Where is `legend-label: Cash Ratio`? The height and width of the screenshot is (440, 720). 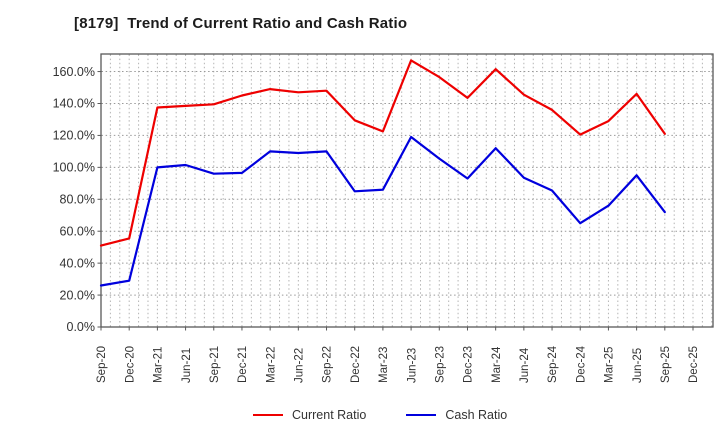
legend-label: Cash Ratio is located at coordinates (476, 415).